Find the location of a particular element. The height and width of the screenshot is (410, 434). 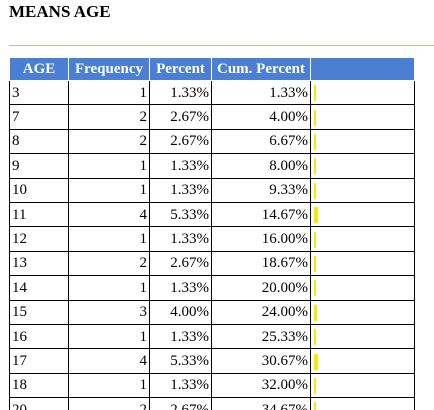

cell-cum-percent: 9.33% is located at coordinates (261, 190).